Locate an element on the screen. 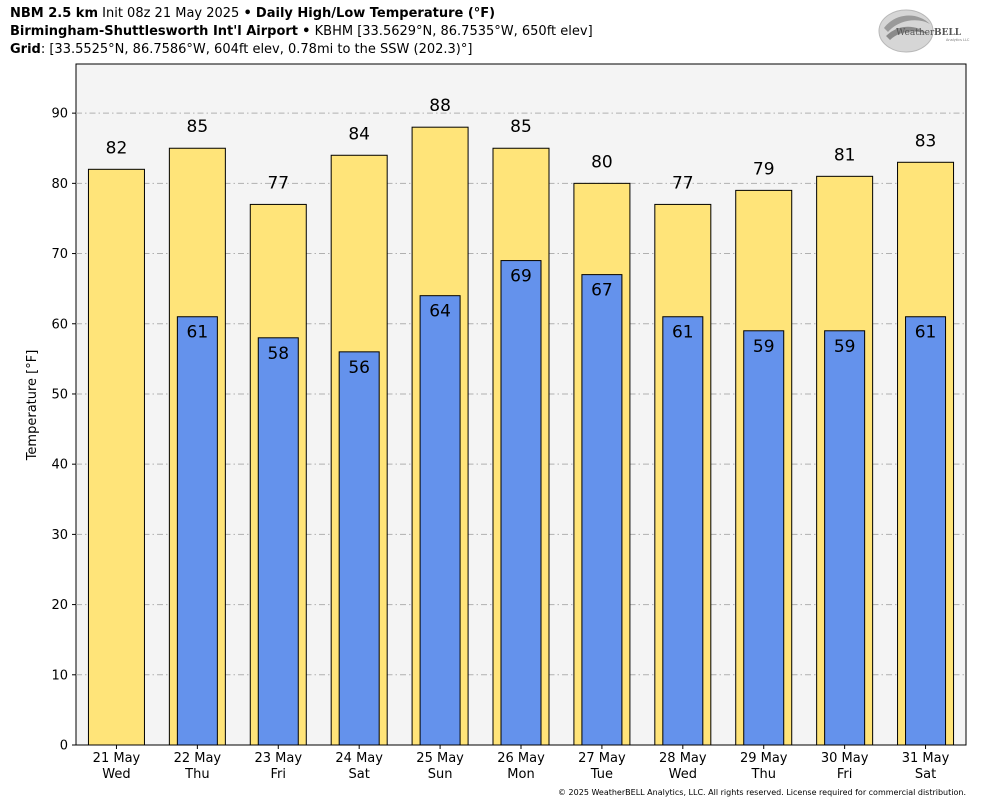 This screenshot has height=808, width=984. low-value-label: 69 is located at coordinates (521, 277).